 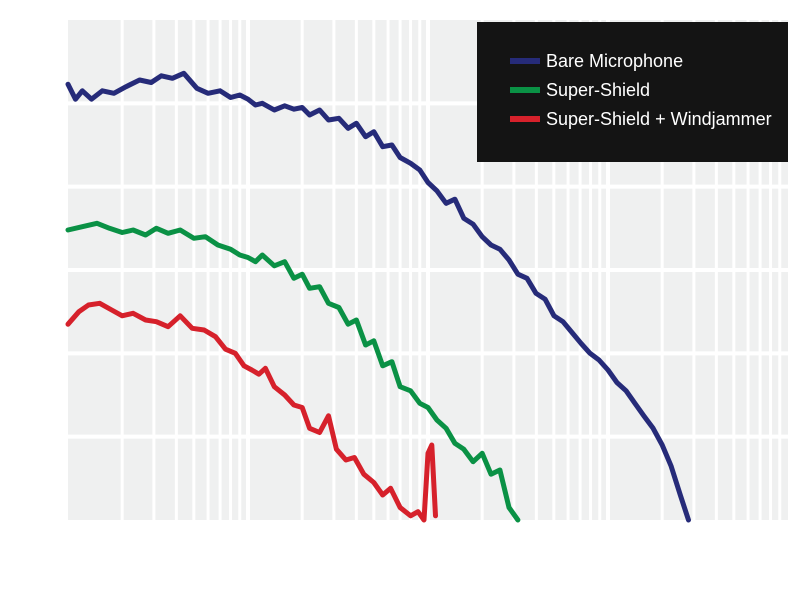 I want to click on legend-label-super-shield: Super-Shield, so click(x=598, y=90).